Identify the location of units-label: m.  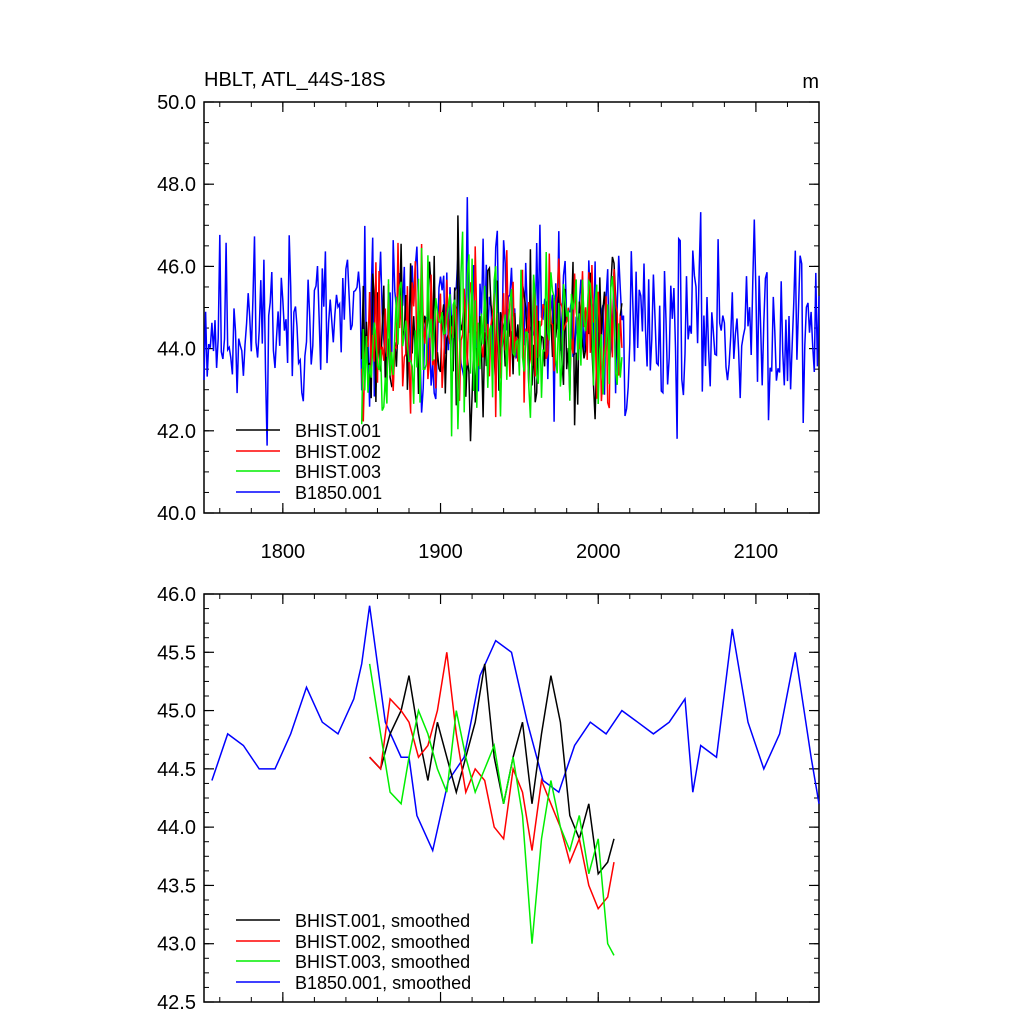
(810, 82).